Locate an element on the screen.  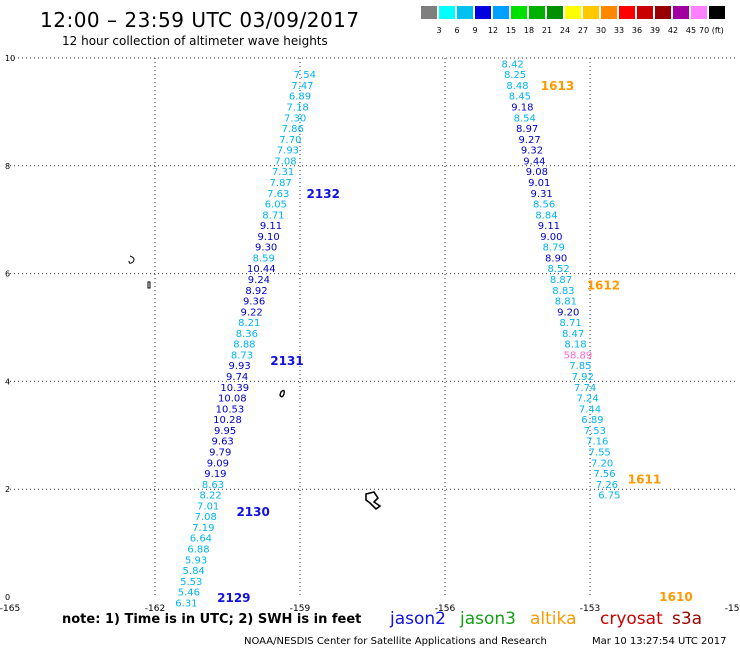
wave-height-label: 7.30 is located at coordinates (295, 118).